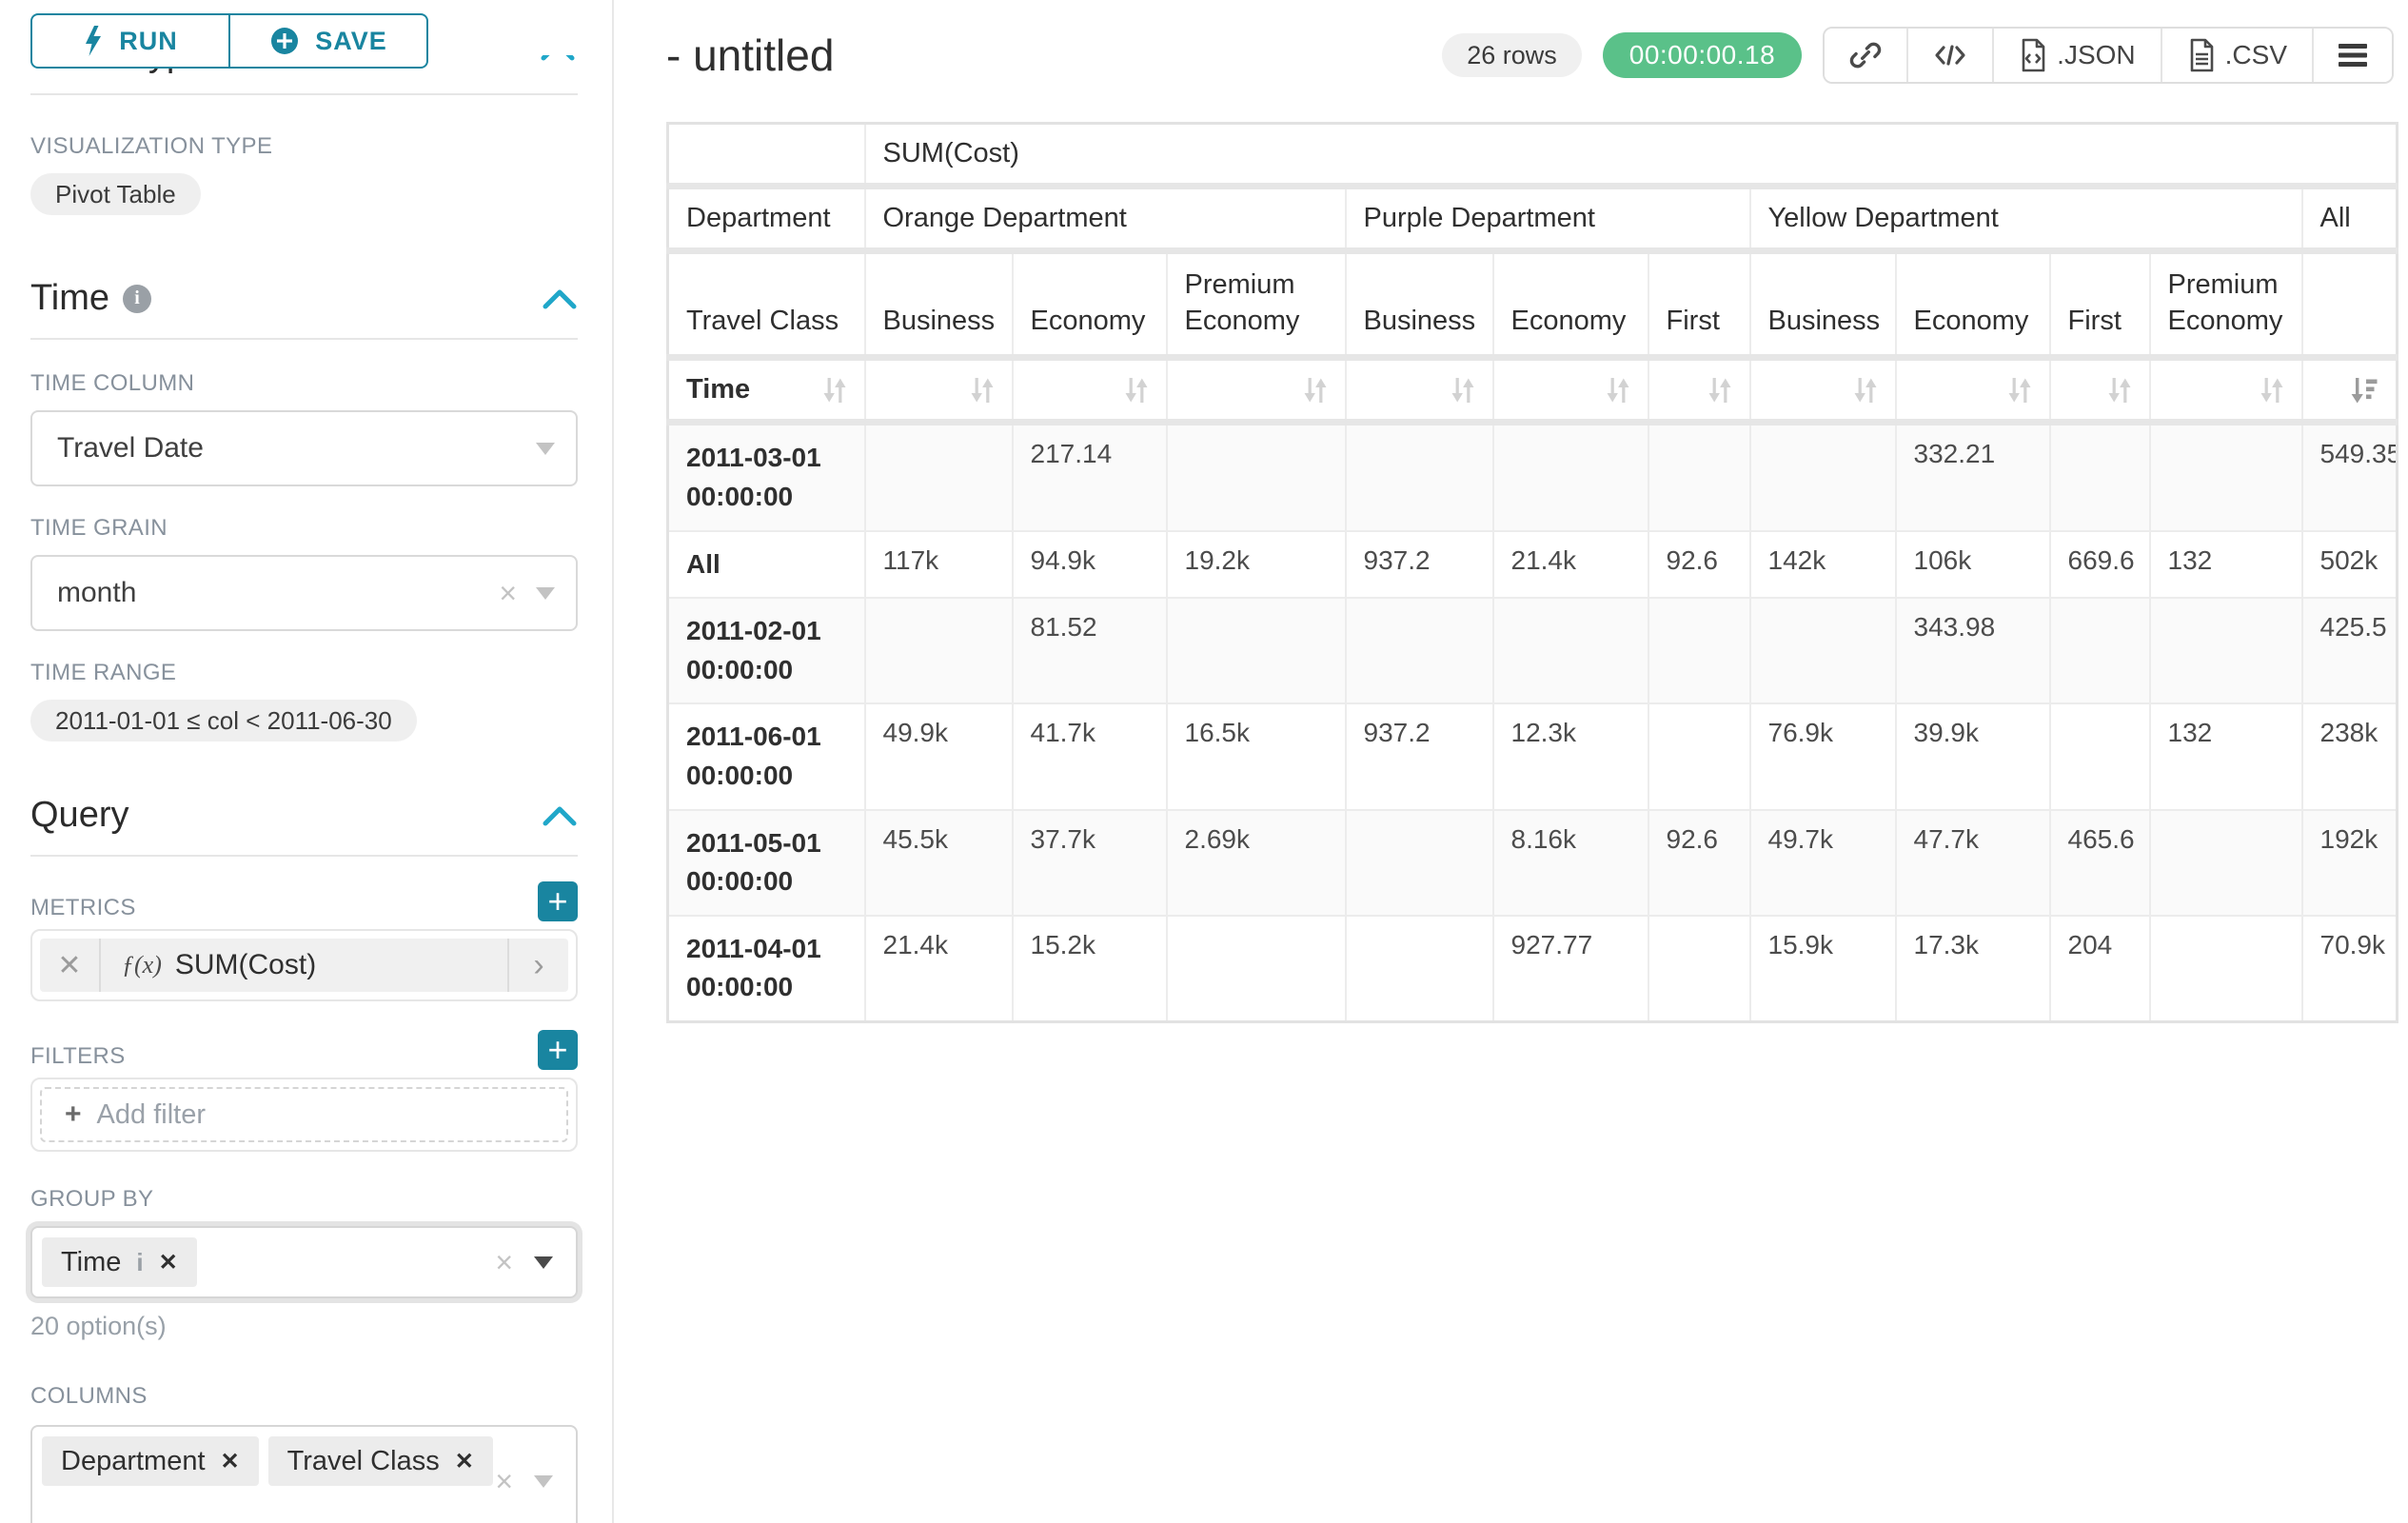 The width and height of the screenshot is (2408, 1523). What do you see at coordinates (304, 448) in the screenshot?
I see `time-column-select: Travel Date` at bounding box center [304, 448].